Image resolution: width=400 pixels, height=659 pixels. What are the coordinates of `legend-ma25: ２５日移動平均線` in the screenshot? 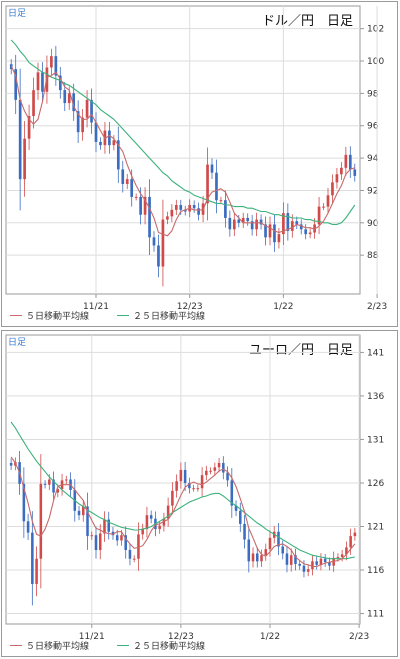 It's located at (161, 645).